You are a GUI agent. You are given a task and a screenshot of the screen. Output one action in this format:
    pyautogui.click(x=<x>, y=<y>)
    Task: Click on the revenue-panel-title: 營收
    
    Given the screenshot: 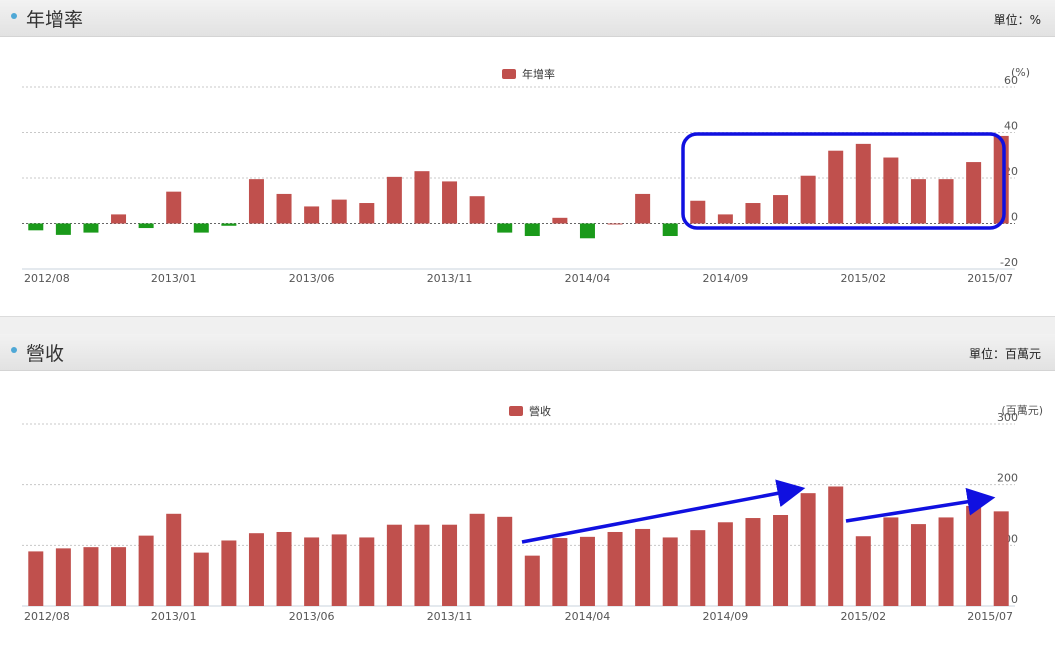 What is the action you would take?
    pyautogui.click(x=45, y=354)
    